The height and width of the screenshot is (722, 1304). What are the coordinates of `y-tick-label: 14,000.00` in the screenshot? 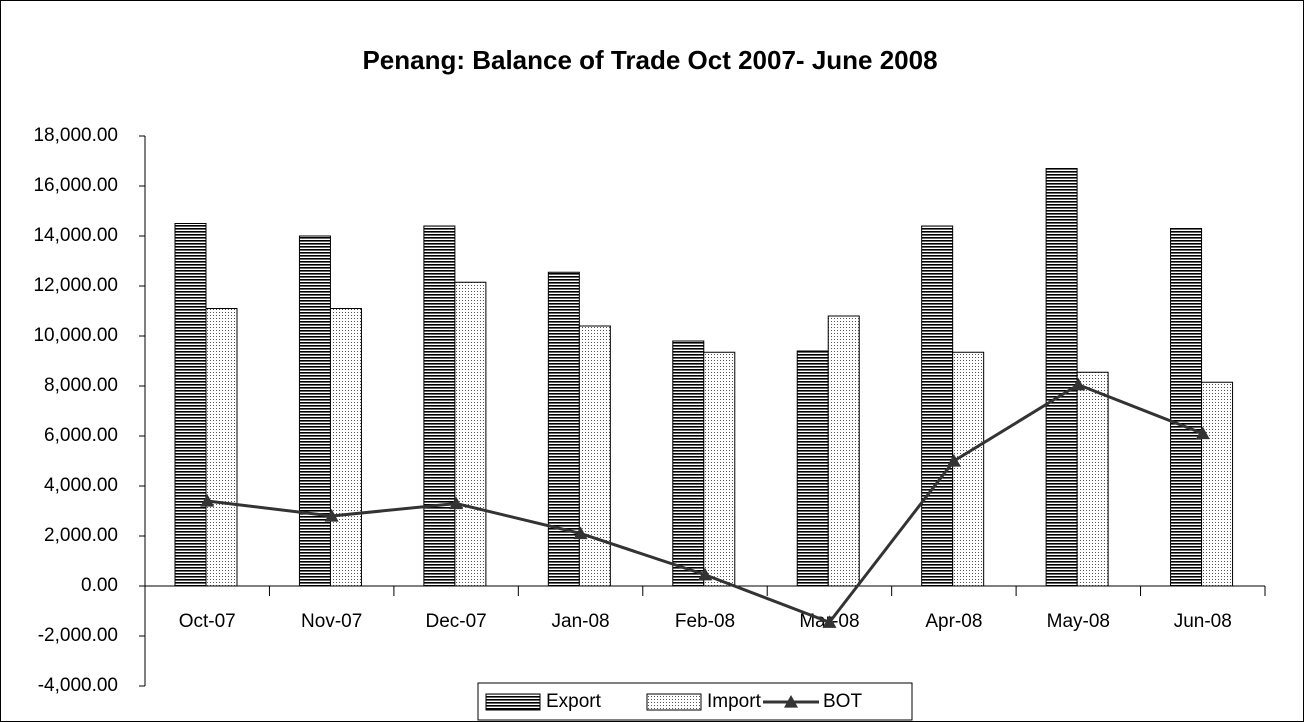 It's located at (75, 235).